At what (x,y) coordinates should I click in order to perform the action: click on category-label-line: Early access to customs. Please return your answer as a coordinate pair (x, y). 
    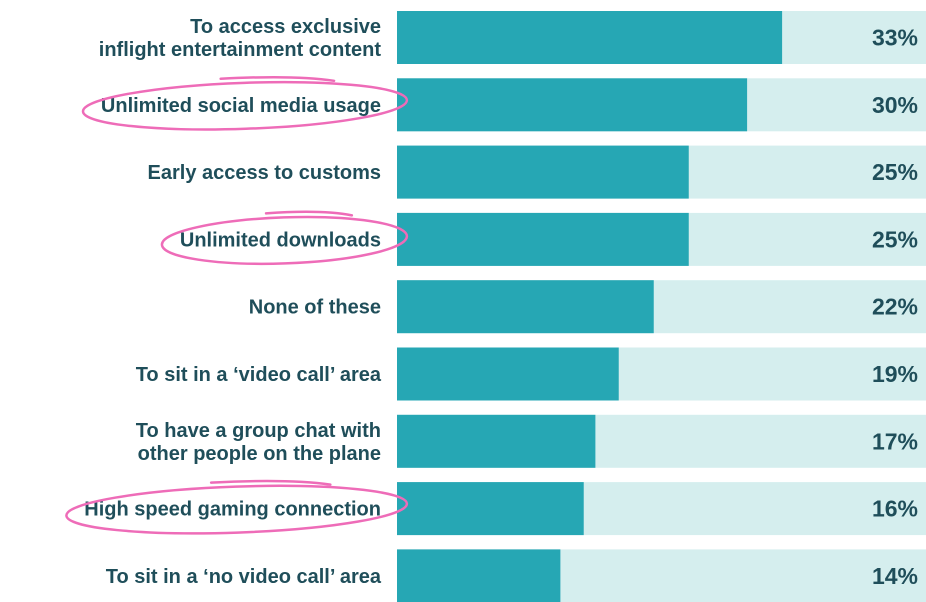
    Looking at the image, I should click on (264, 173).